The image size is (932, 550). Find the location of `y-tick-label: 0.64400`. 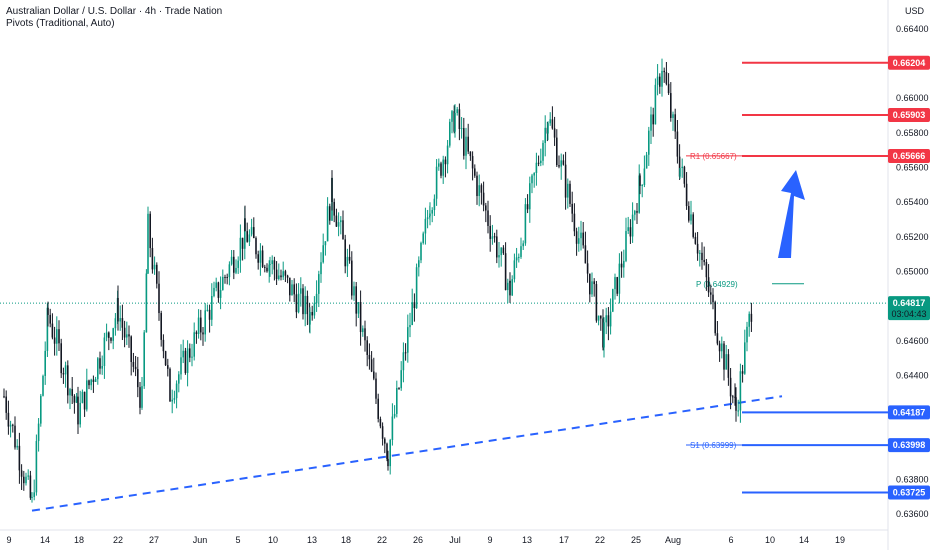

y-tick-label: 0.64400 is located at coordinates (912, 375).